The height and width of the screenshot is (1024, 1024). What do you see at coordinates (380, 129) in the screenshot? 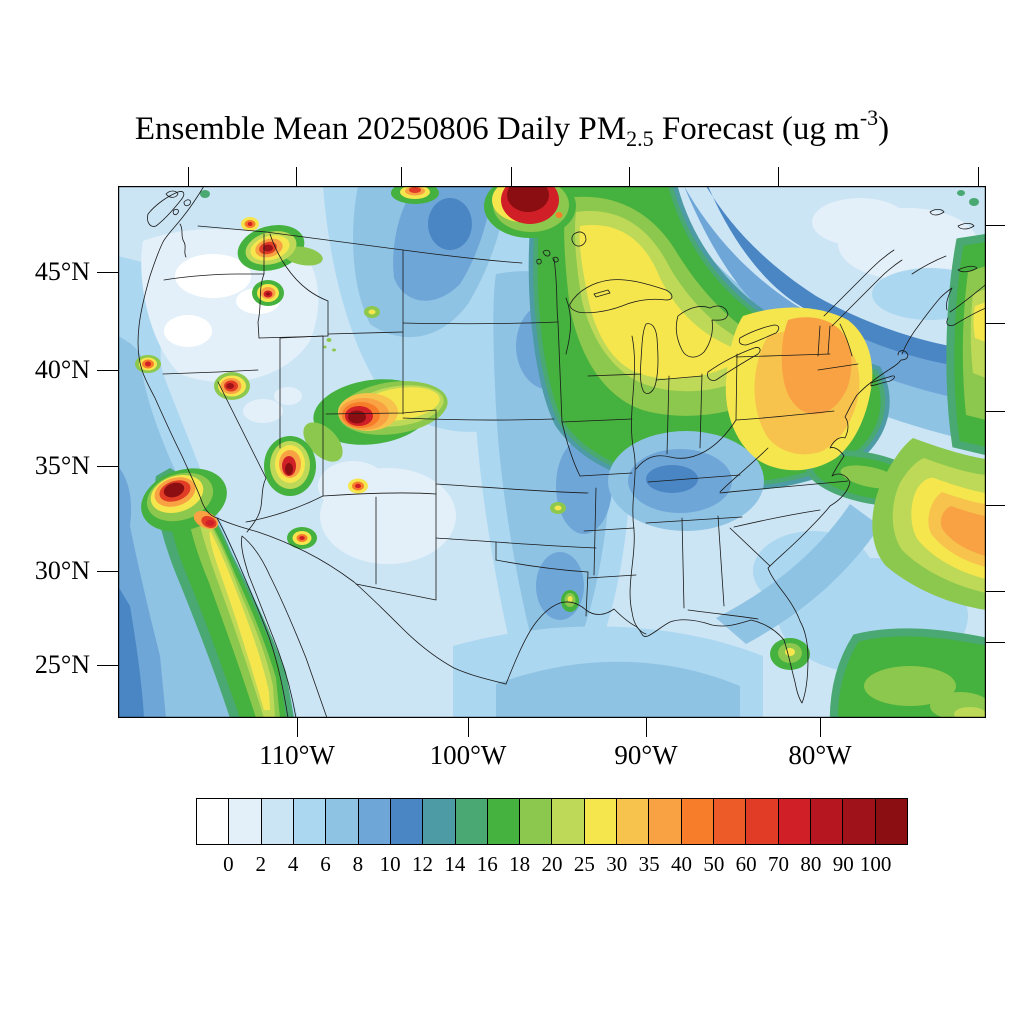
I see `title-text: Ensemble Mean 20250806 Daily PM` at bounding box center [380, 129].